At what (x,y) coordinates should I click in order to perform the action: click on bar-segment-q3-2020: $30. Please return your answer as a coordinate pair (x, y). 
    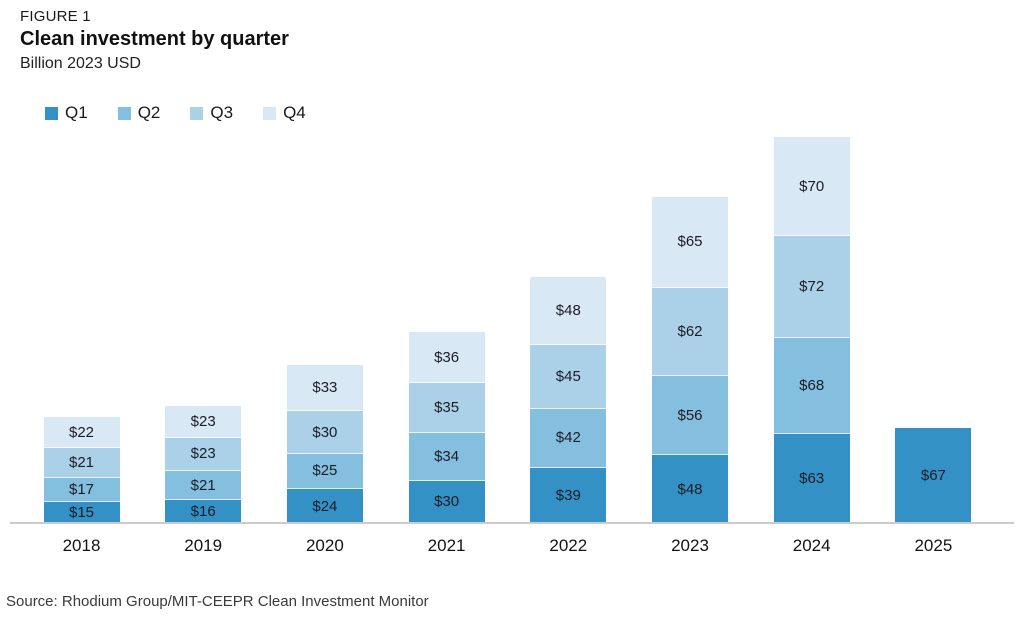
    Looking at the image, I should click on (324, 432).